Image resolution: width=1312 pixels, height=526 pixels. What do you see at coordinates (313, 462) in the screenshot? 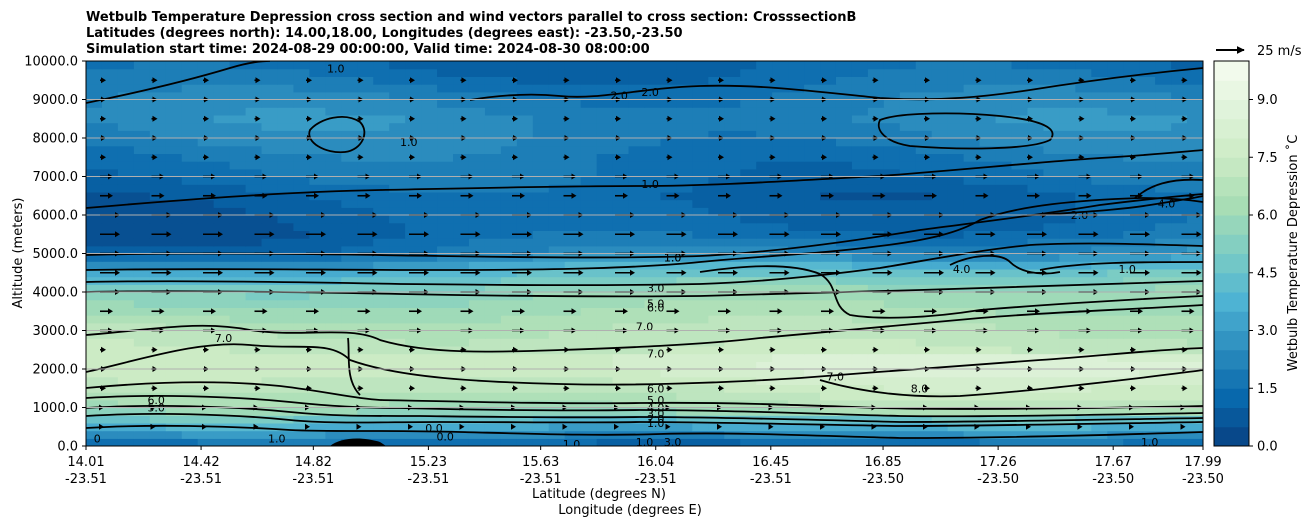
I see `x-tick-label-lat: 14.82` at bounding box center [313, 462].